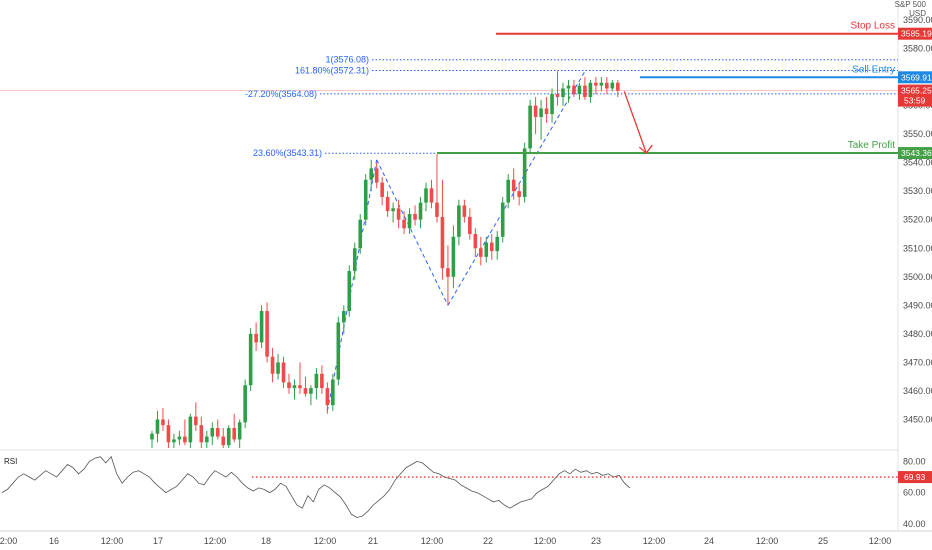  What do you see at coordinates (871, 145) in the screenshot?
I see `trade-level-label: Take Profit` at bounding box center [871, 145].